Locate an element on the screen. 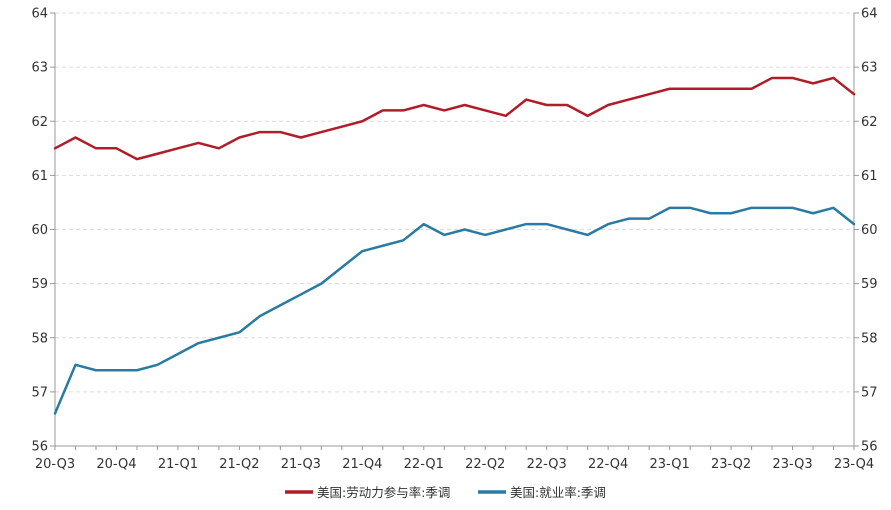 This screenshot has width=891, height=510. legend: 美国:劳动力参与率:季调 美国:就业率:季调 is located at coordinates (445, 492).